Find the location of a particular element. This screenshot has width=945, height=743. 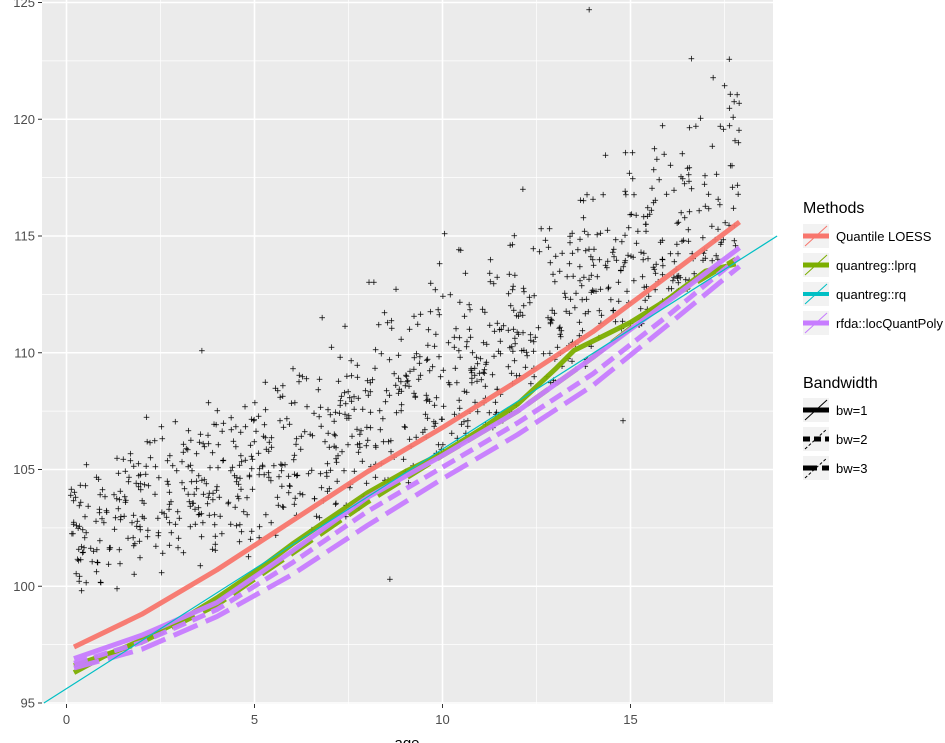

data-point-outlier: + is located at coordinates (623, 421).